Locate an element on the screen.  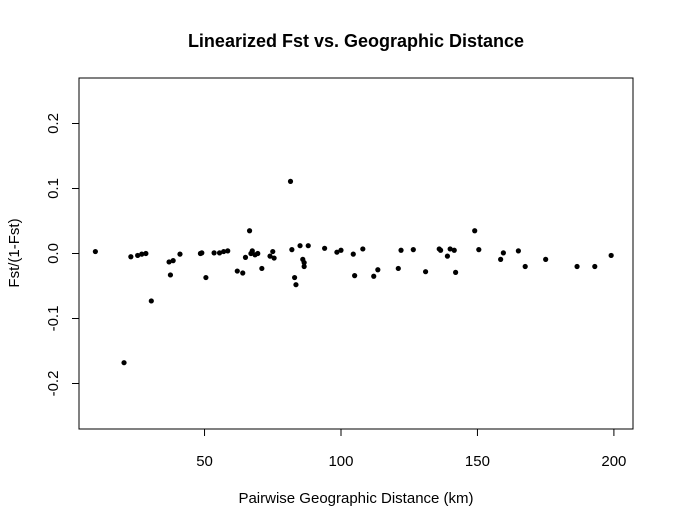
y-axis: -0.2 -0.1 0.0 0.1 0.2 is located at coordinates (62, 255).